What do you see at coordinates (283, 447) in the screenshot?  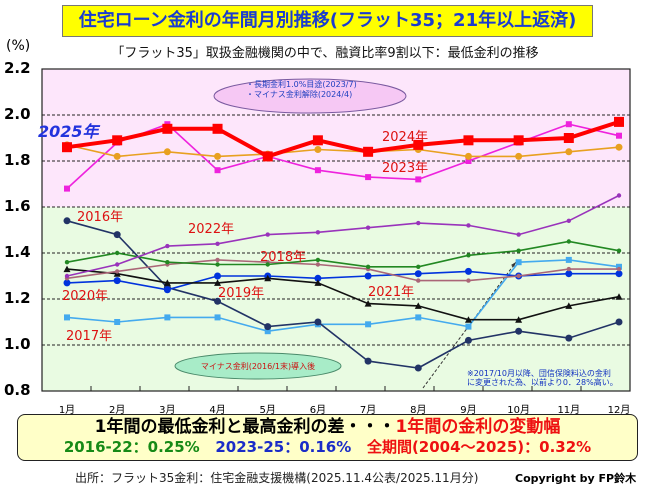 I see `range-2023-25: 2023-25：0.16%` at bounding box center [283, 447].